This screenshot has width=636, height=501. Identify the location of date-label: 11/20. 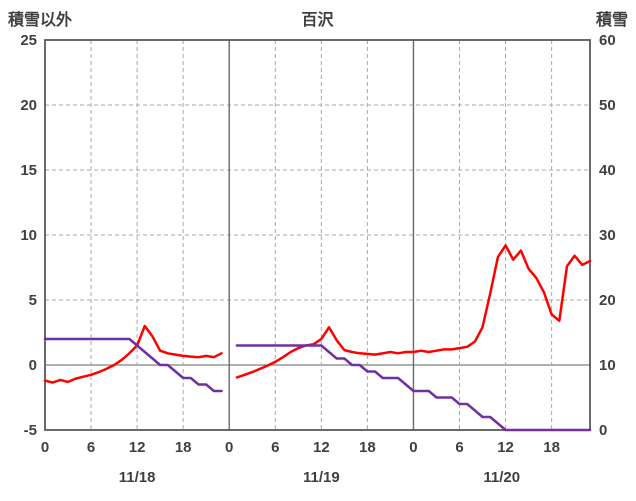
(501, 477).